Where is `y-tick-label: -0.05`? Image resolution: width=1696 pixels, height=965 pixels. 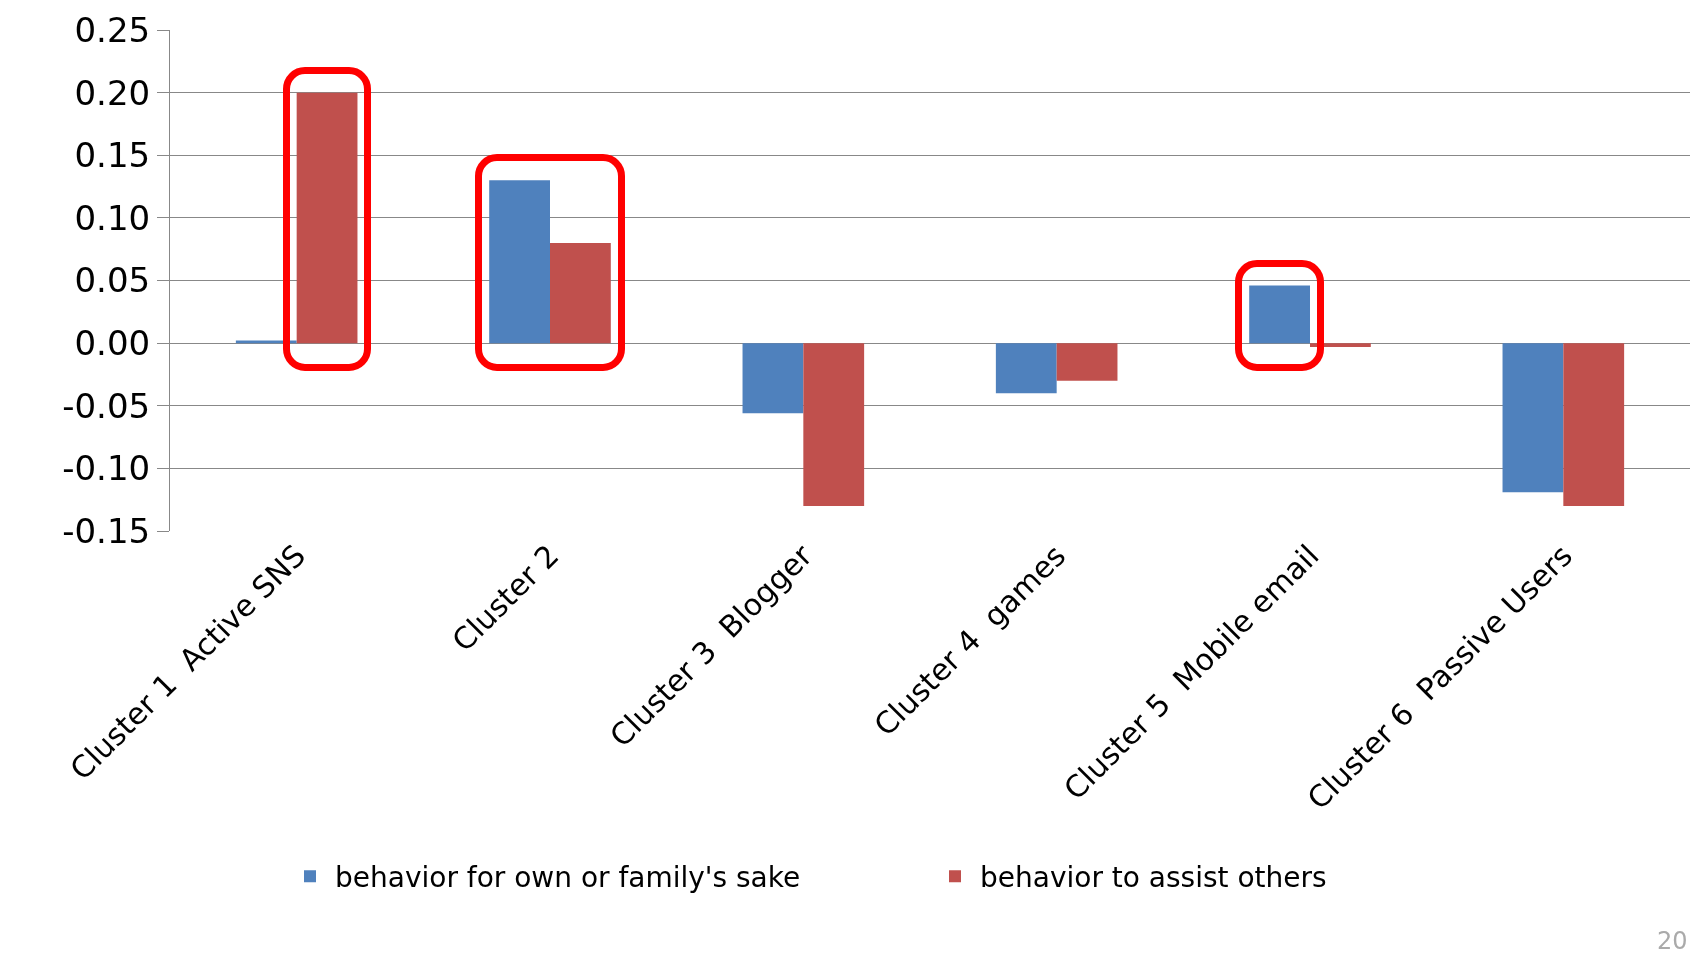 y-tick-label: -0.05 is located at coordinates (106, 405).